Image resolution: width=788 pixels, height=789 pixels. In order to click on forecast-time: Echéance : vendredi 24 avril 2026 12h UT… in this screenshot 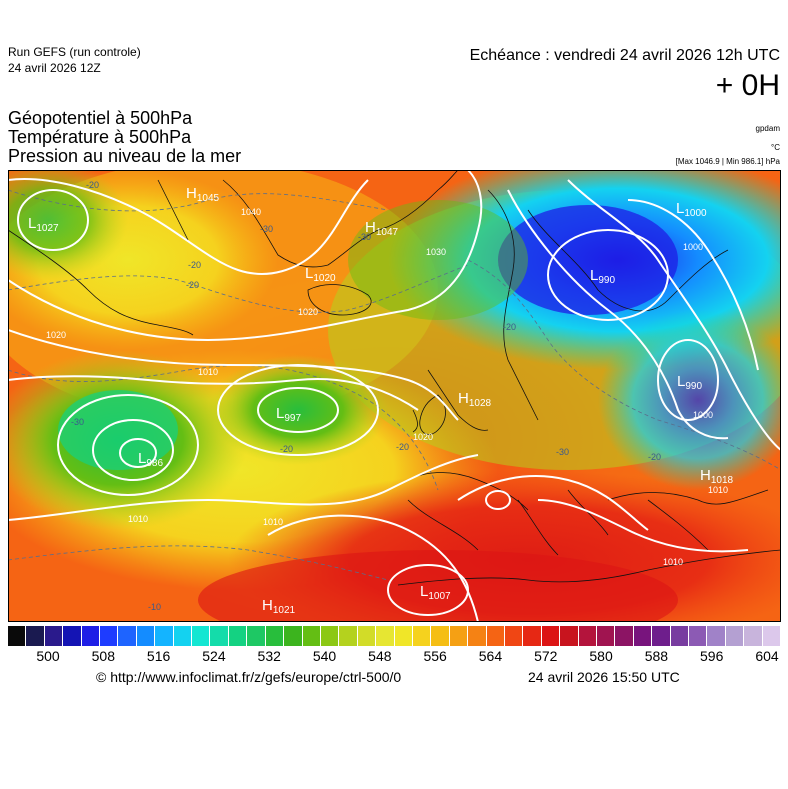, I will do `click(624, 55)`.